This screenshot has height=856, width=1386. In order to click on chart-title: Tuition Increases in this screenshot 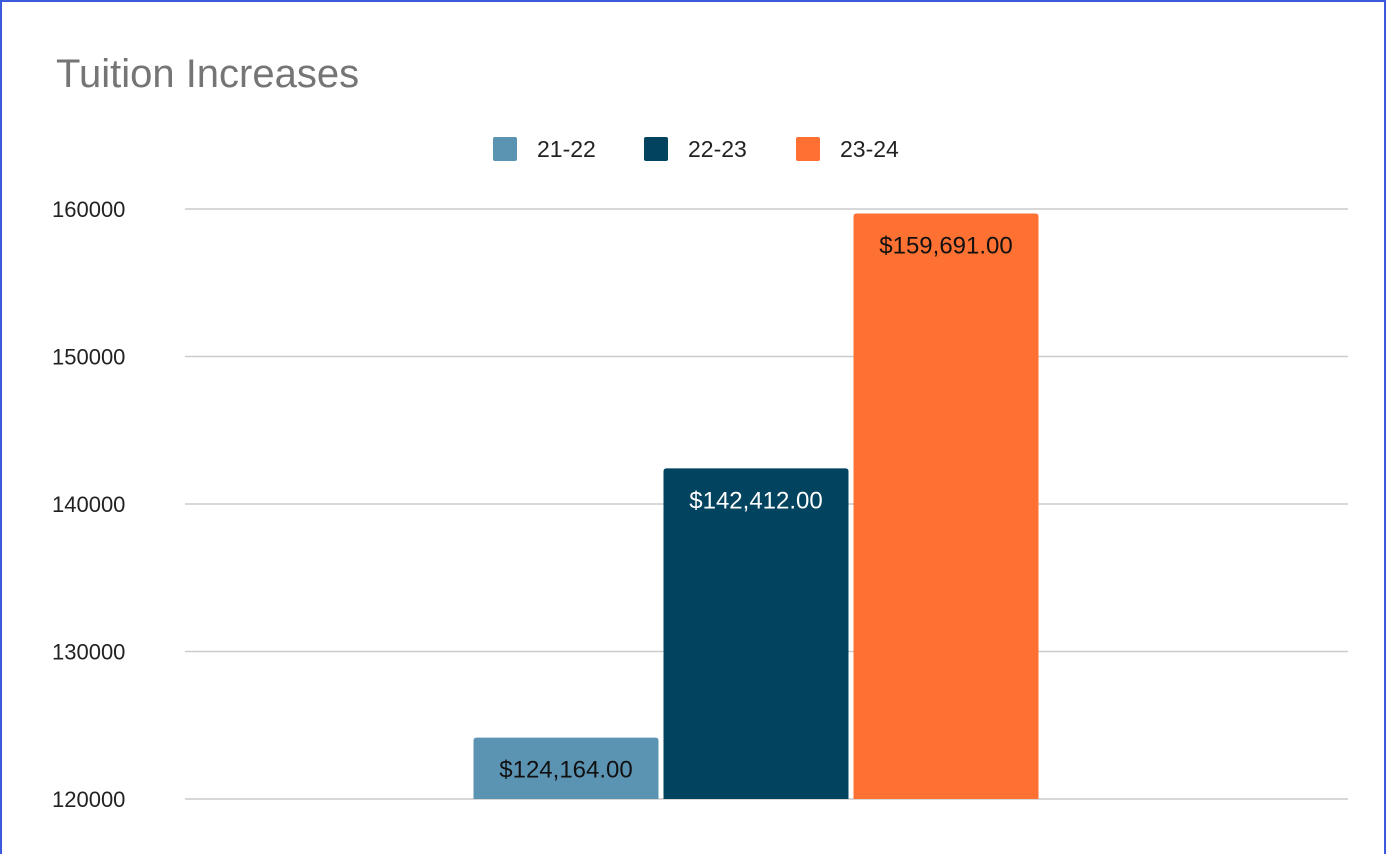, I will do `click(208, 74)`.